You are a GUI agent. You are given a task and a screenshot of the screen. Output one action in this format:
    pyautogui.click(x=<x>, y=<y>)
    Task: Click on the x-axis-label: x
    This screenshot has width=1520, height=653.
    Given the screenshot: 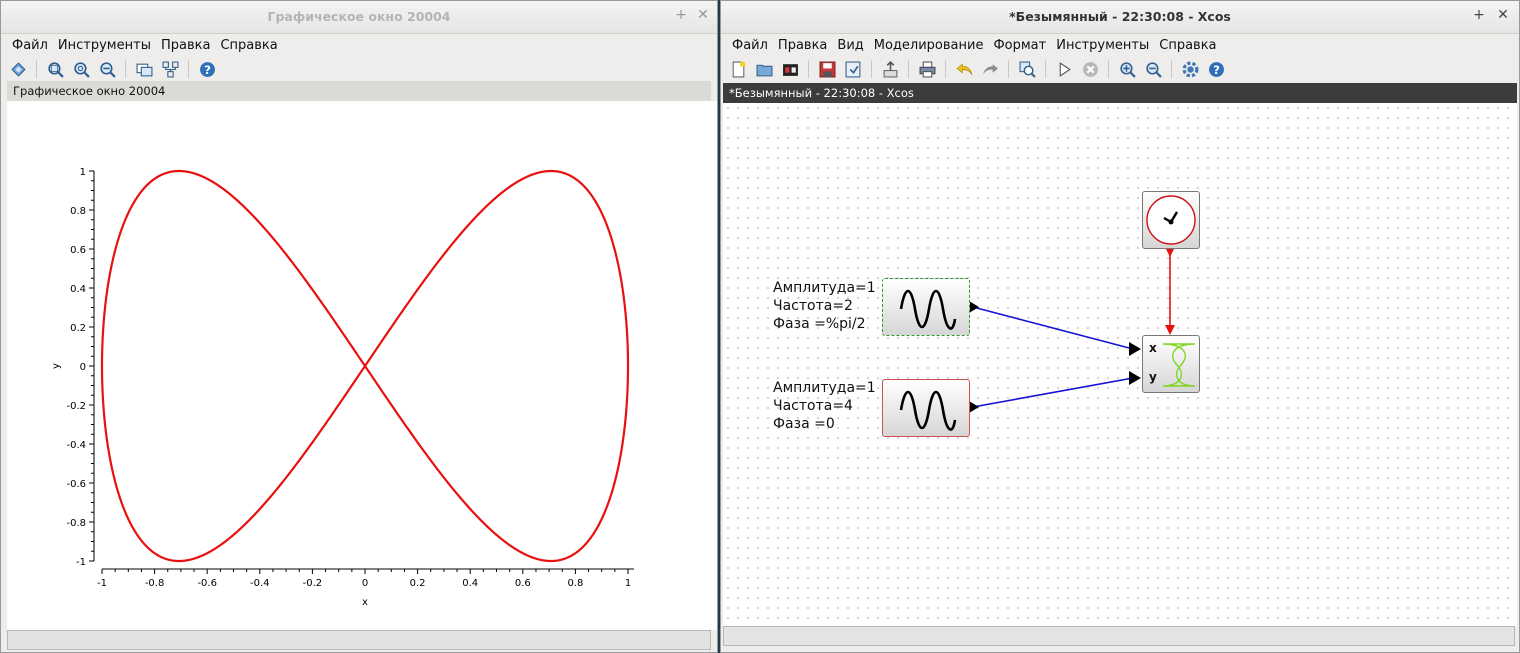 What is the action you would take?
    pyautogui.click(x=365, y=602)
    